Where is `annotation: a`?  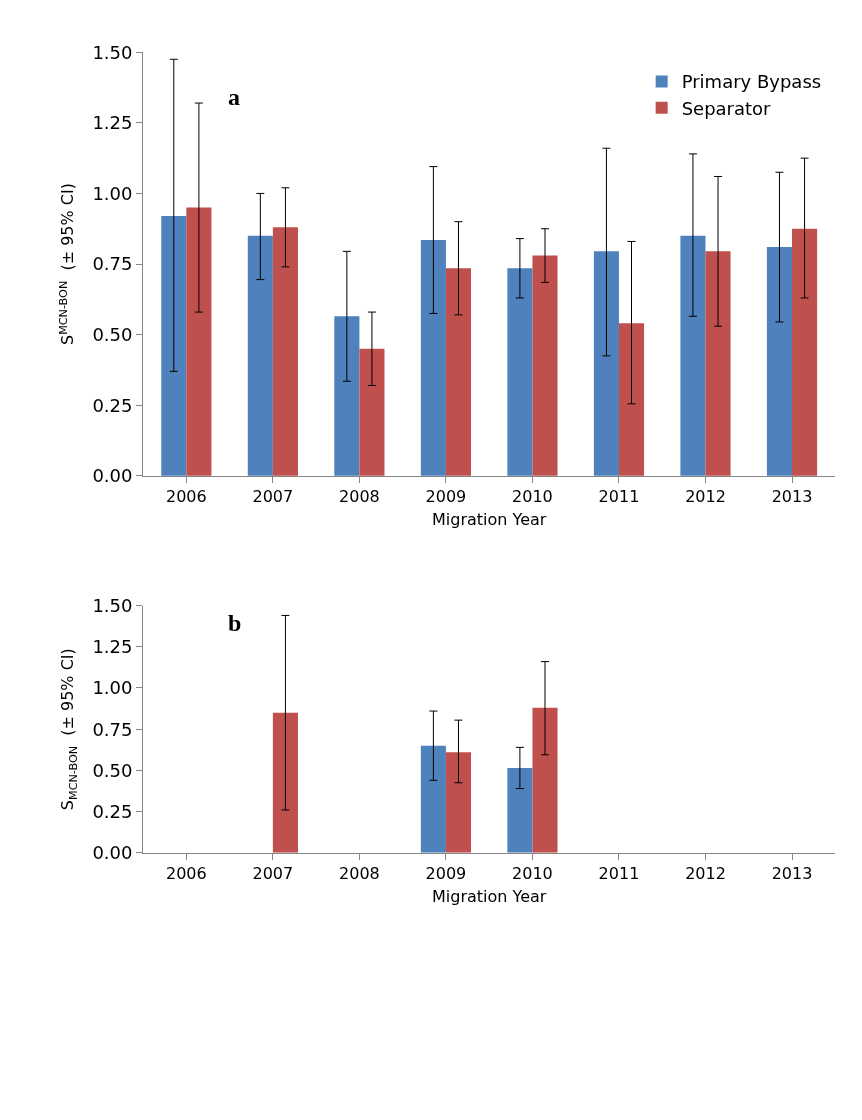 annotation: a is located at coordinates (234, 97).